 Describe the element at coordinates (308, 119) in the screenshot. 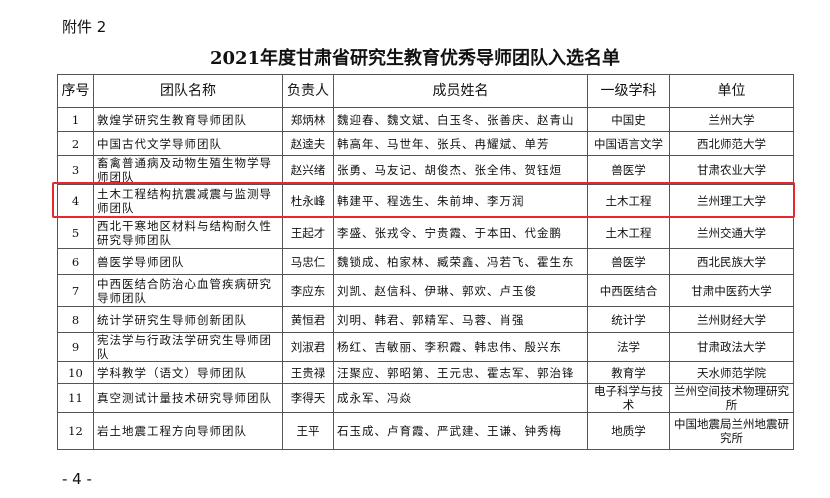

I see `team-leader: 郑炳林` at that location.